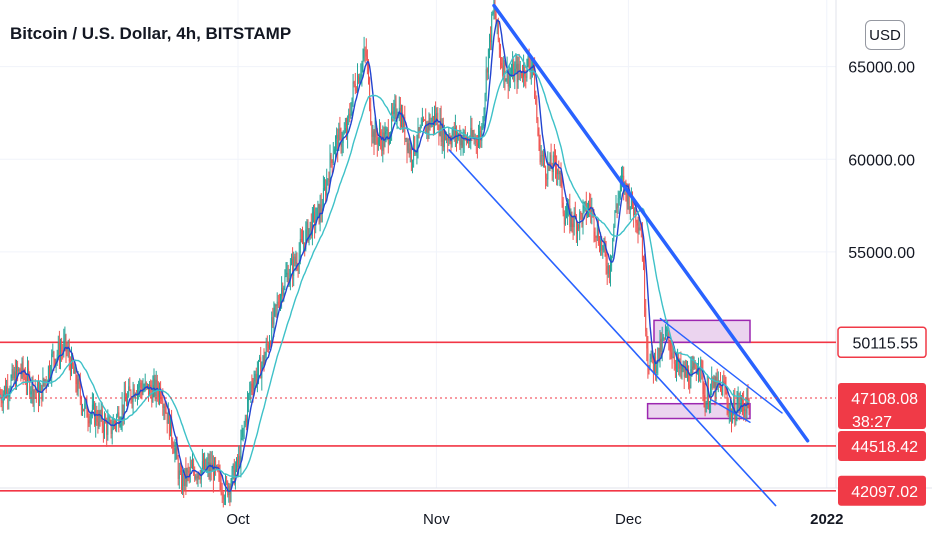  What do you see at coordinates (885, 35) in the screenshot?
I see `currency-button: USD` at bounding box center [885, 35].